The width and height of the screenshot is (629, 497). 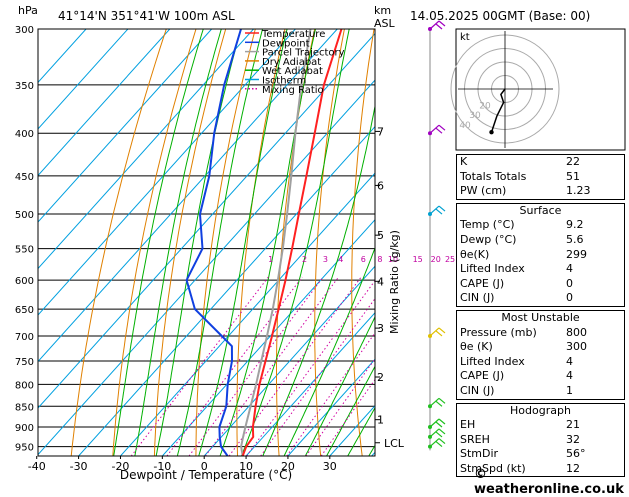 I want to click on most-unstable-value: 4, so click(x=569, y=376).